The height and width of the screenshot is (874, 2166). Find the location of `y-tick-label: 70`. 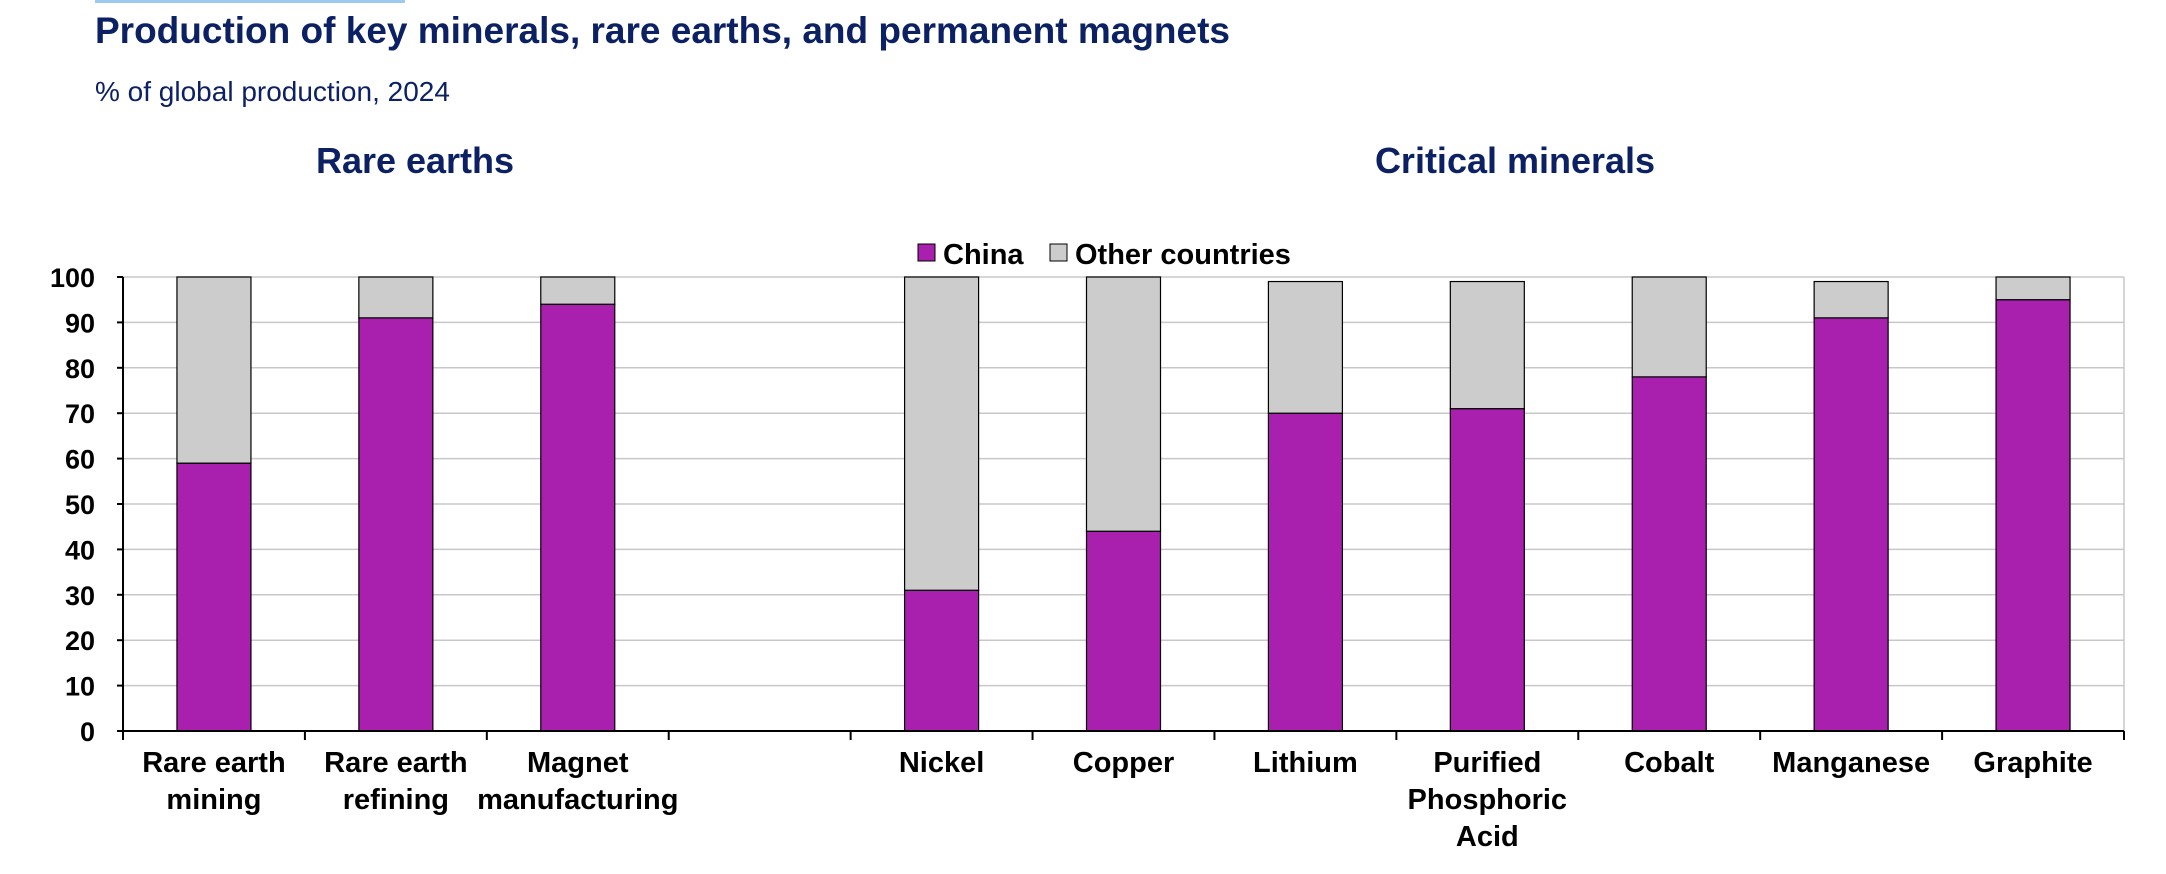

y-tick-label: 70 is located at coordinates (80, 414).